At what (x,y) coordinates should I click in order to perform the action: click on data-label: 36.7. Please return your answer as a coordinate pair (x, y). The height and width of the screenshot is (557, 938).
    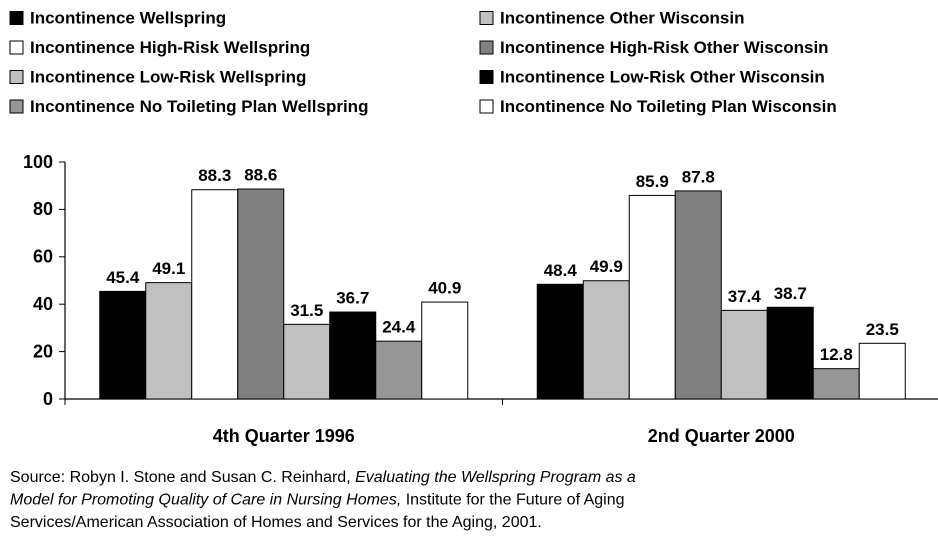
    Looking at the image, I should click on (352, 298).